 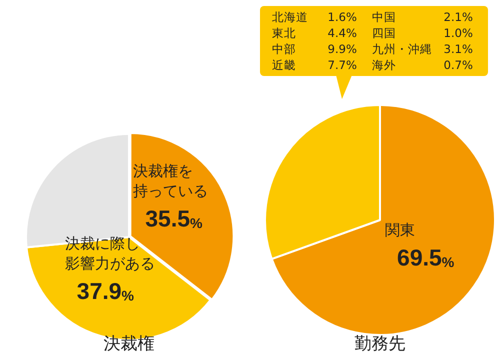 I want to click on text: 中国 2.1%, so click(x=422, y=17).